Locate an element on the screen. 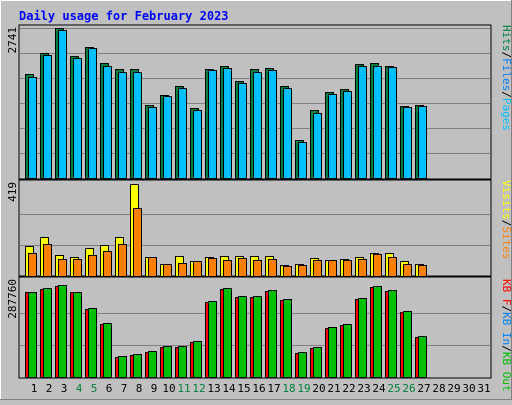 The width and height of the screenshot is (512, 405). day-label: 27 is located at coordinates (423, 388).